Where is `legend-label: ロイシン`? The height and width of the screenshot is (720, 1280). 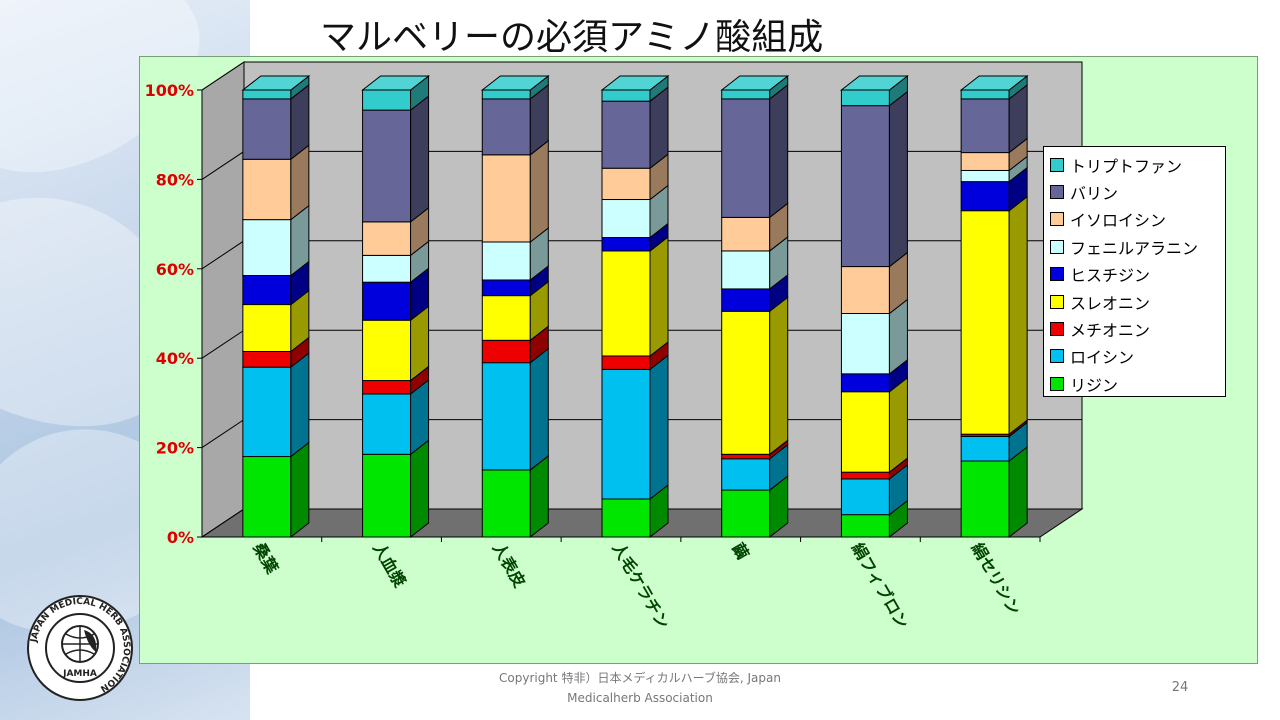 legend-label: ロイシン is located at coordinates (1102, 358).